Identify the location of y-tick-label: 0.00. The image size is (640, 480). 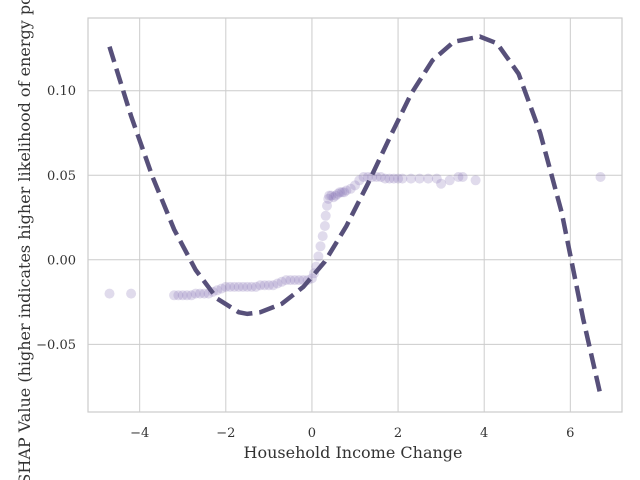
(61, 260).